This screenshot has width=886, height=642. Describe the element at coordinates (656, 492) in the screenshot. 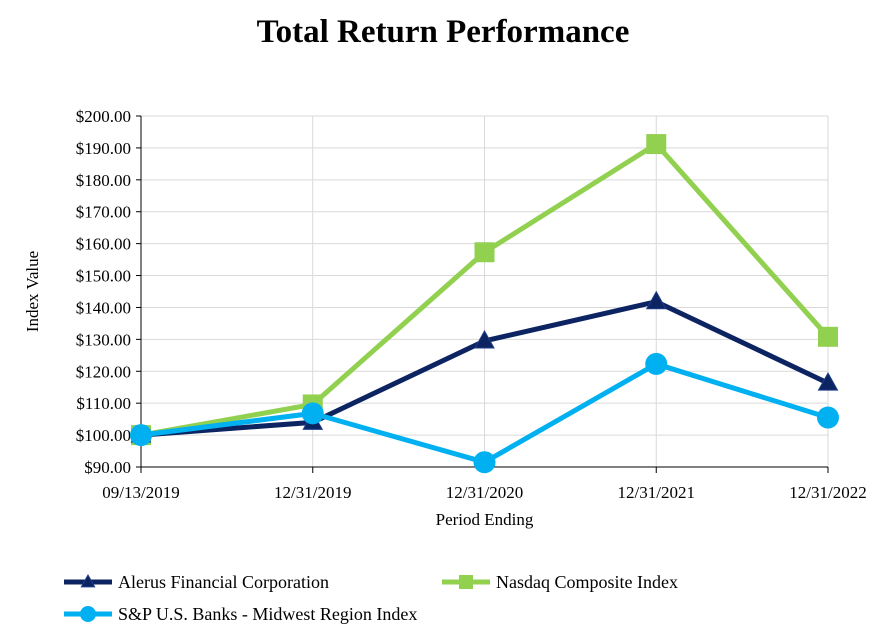

I see `x-tick-label: 12/31/2021` at that location.